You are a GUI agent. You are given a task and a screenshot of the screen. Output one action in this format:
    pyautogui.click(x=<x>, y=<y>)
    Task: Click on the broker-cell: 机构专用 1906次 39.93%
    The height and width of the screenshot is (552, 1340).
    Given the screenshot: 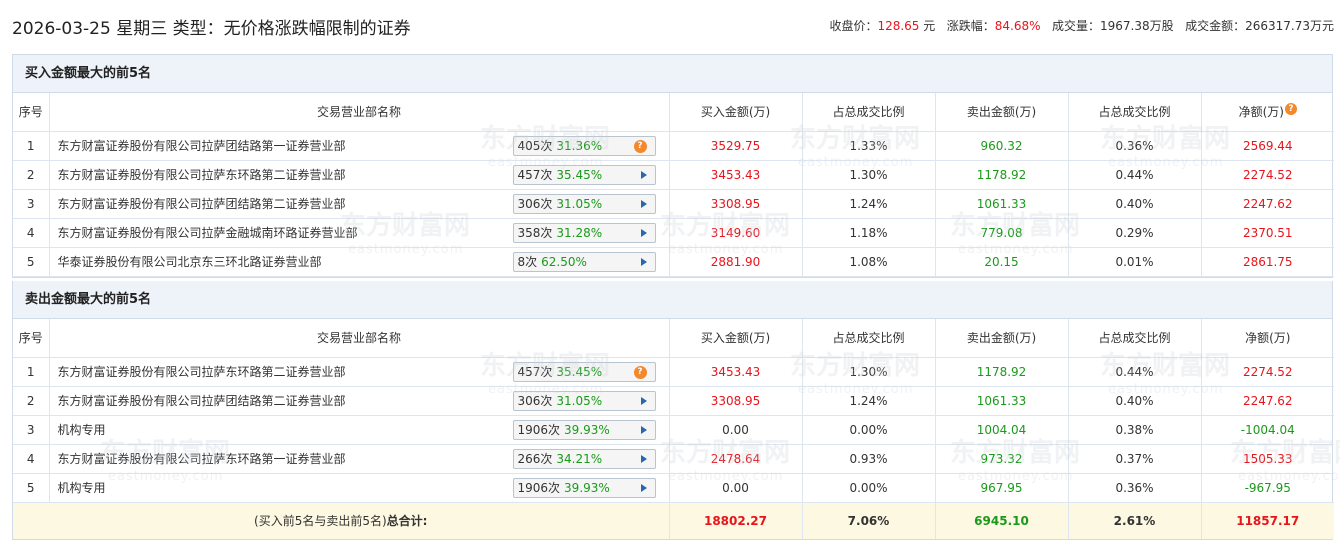 What is the action you would take?
    pyautogui.click(x=359, y=488)
    